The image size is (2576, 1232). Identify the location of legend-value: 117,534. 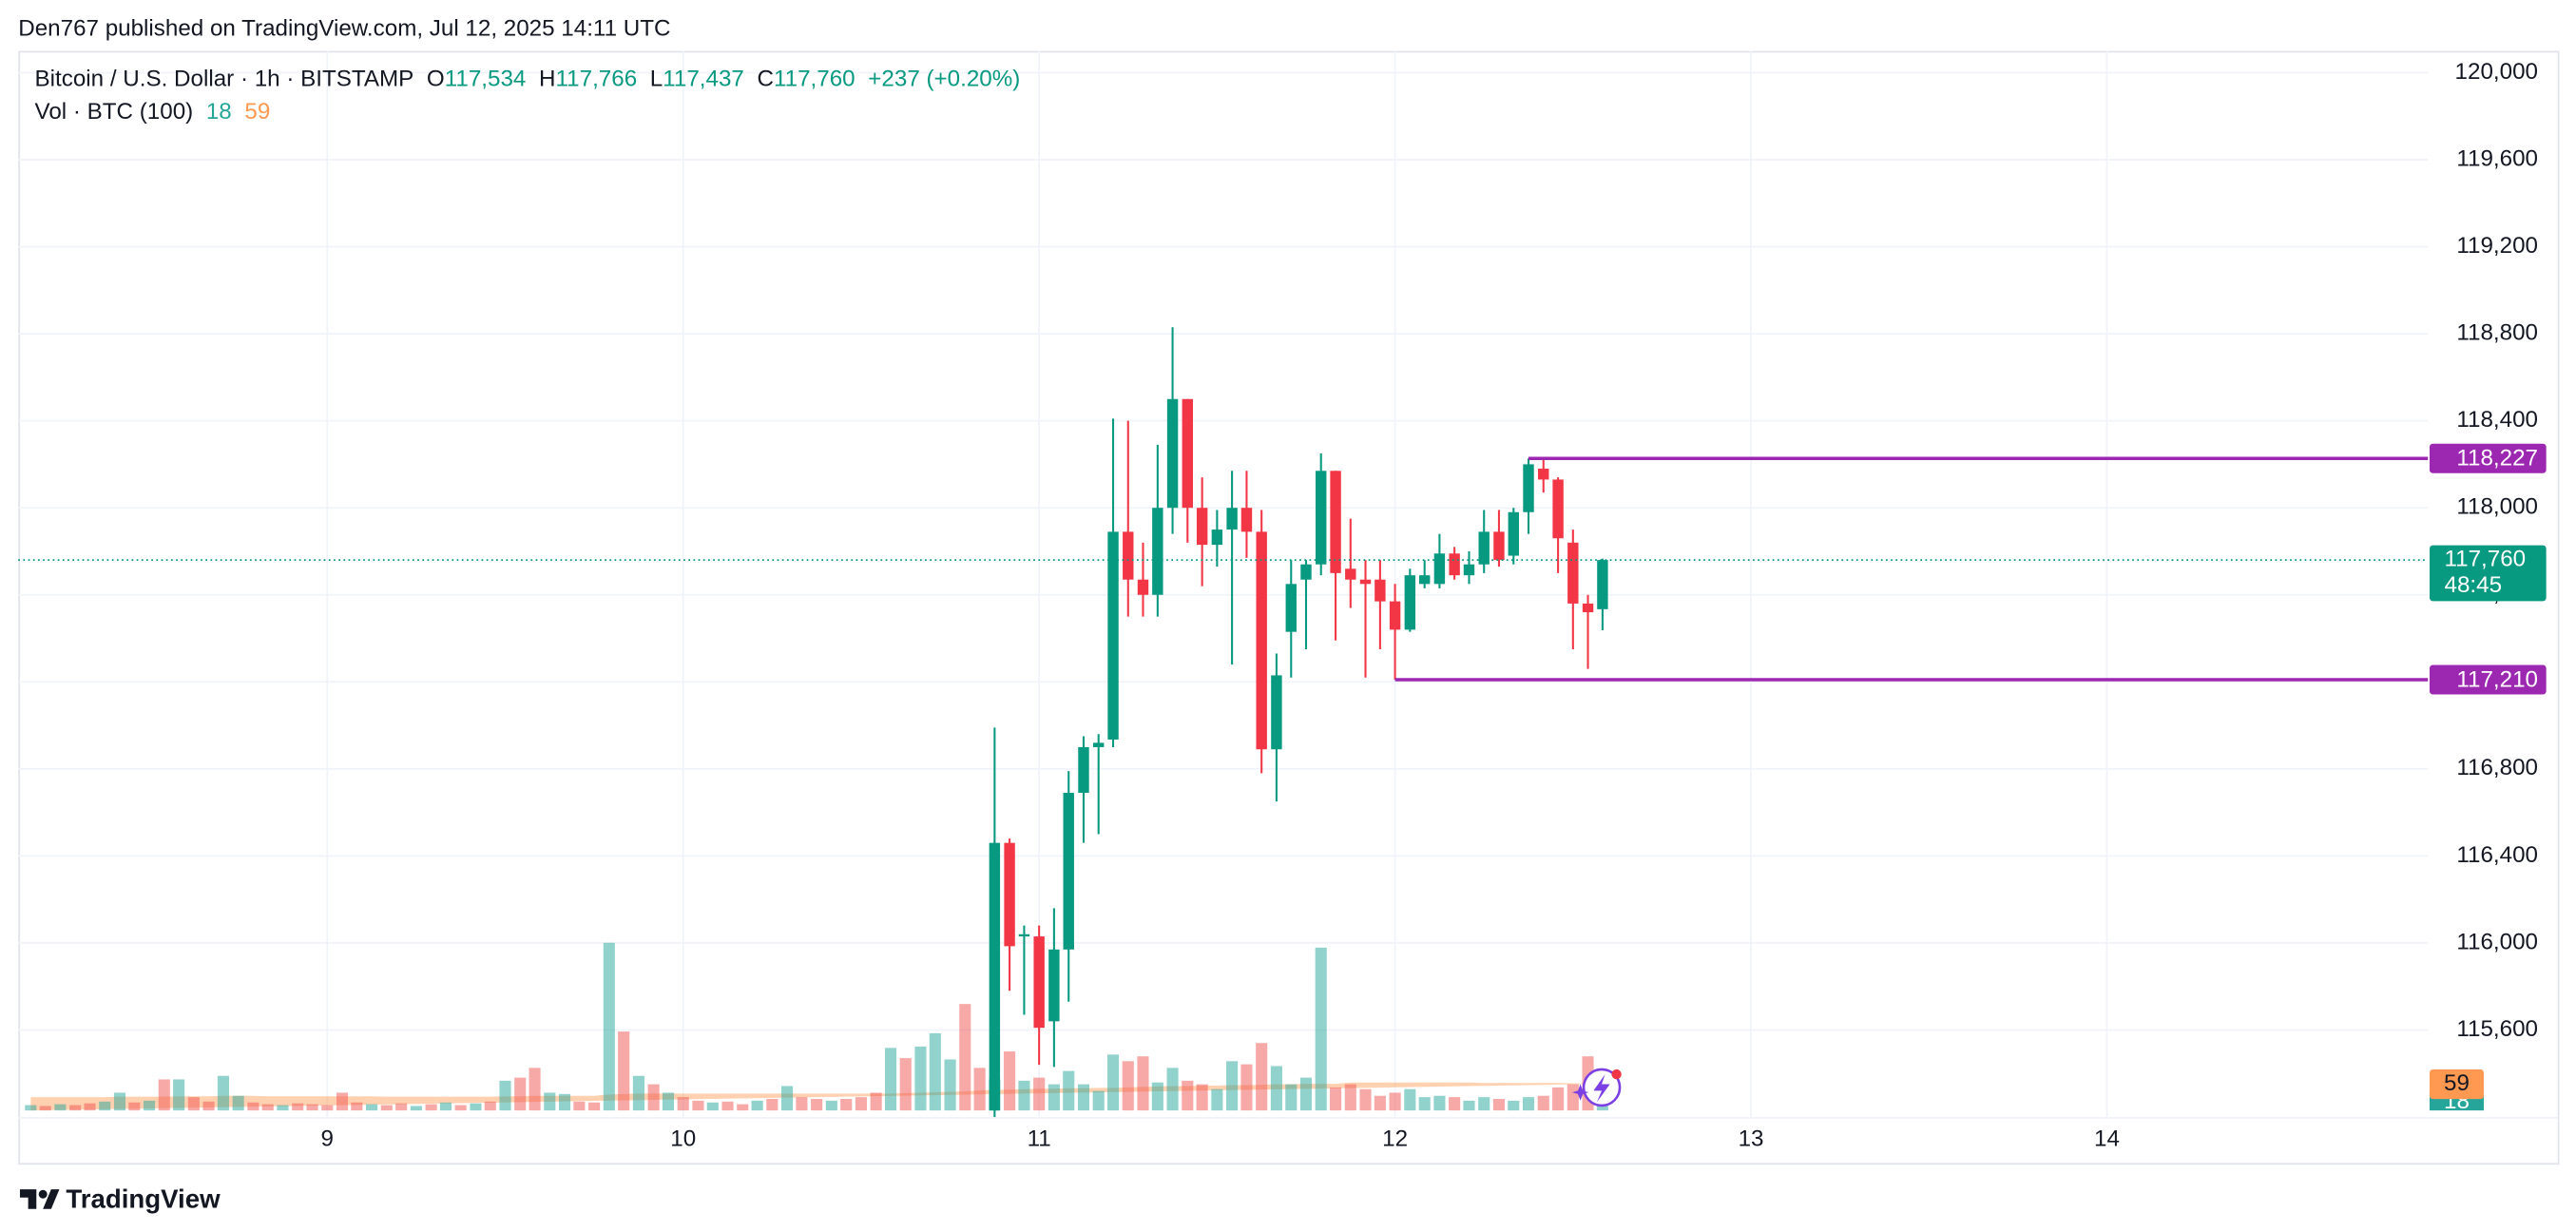
(486, 79).